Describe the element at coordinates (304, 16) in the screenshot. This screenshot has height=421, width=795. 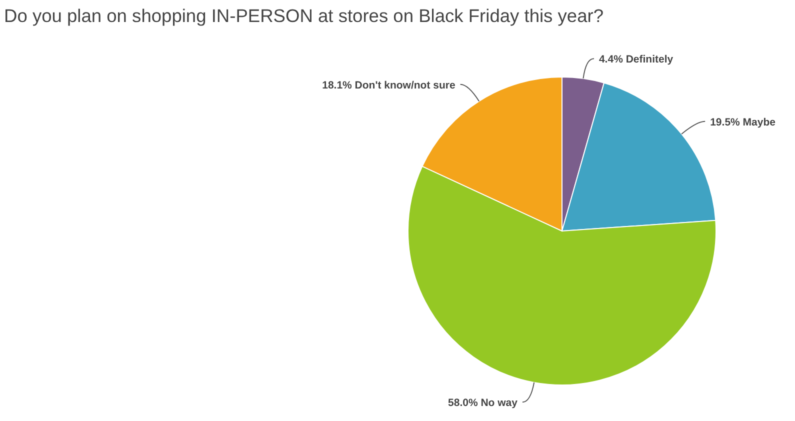
I see `chart-title: Do you plan on shopping IN-PERSON at stores on Black Friday this year?` at that location.